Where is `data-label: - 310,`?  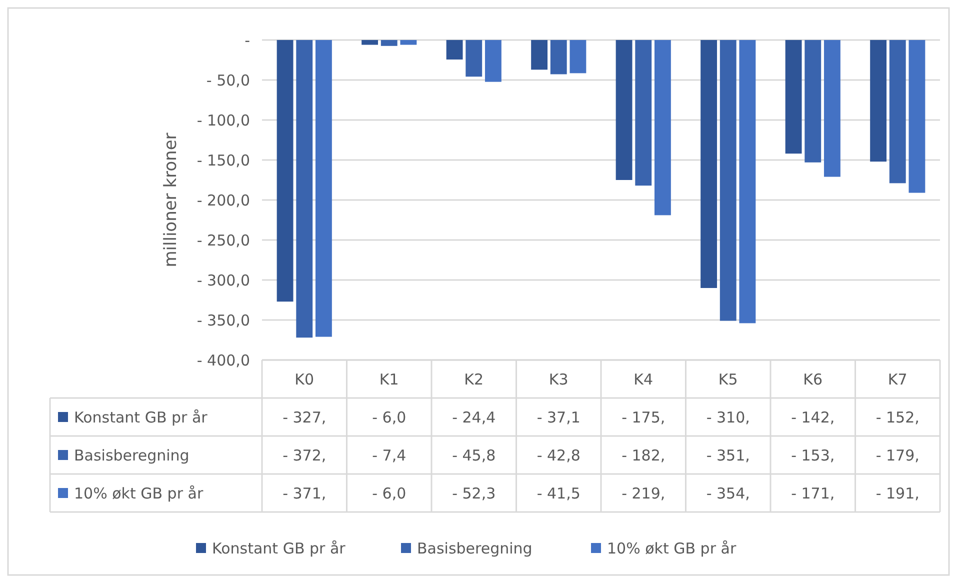
data-label: - 310, is located at coordinates (728, 417).